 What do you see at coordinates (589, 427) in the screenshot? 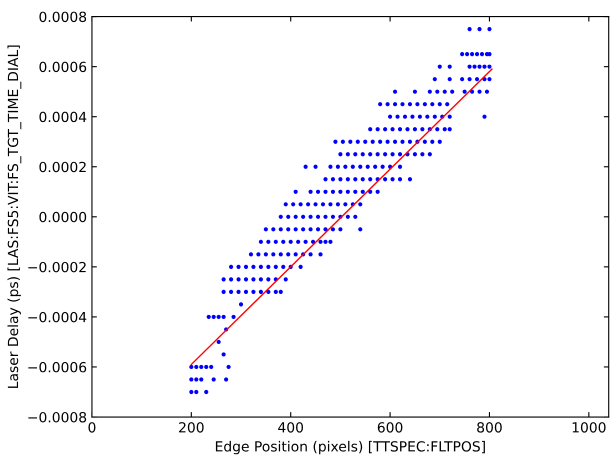
I see `x-tick-label: 1000` at bounding box center [589, 427].